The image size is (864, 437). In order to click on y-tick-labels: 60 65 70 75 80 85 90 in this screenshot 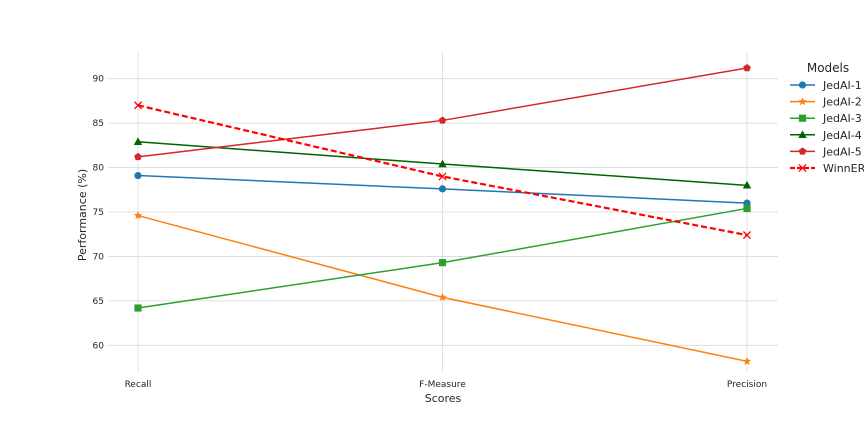, I will do `click(99, 213)`.